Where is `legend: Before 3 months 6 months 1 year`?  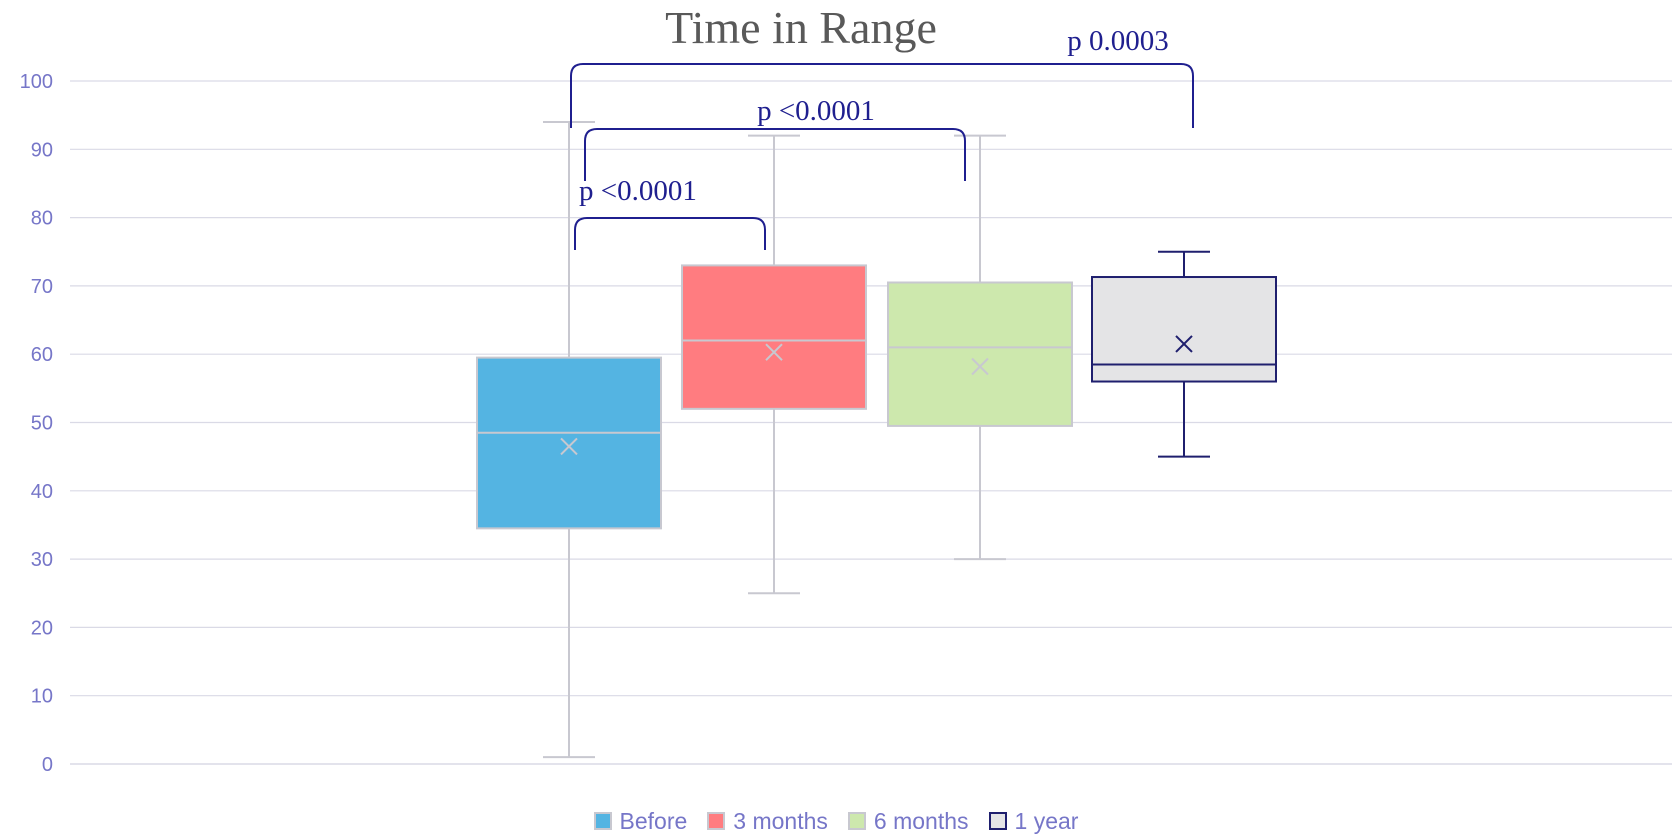
legend: Before 3 months 6 months 1 year is located at coordinates (836, 821).